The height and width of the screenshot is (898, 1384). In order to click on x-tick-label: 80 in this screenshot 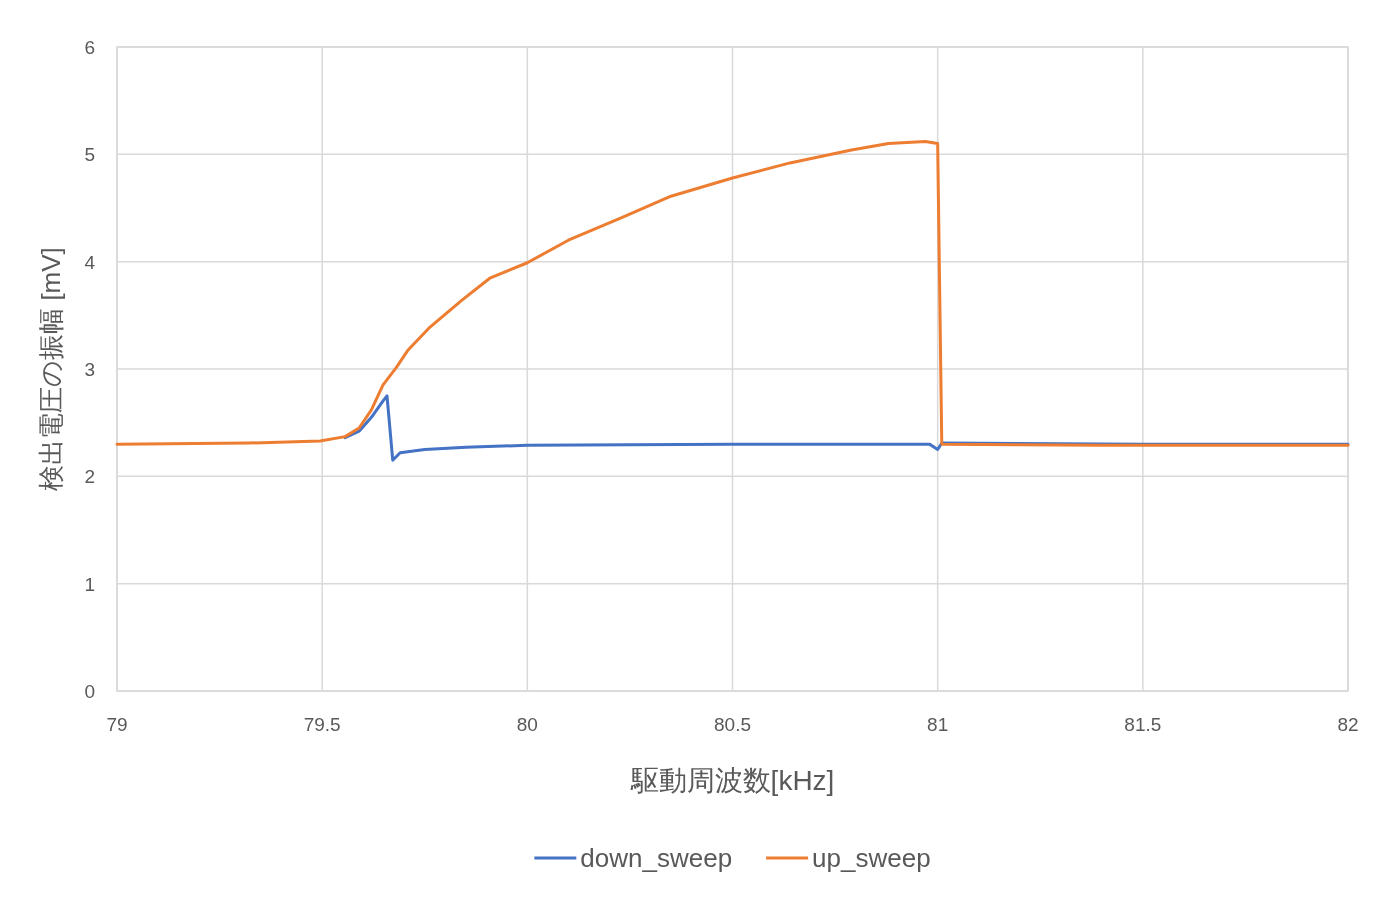, I will do `click(527, 724)`.